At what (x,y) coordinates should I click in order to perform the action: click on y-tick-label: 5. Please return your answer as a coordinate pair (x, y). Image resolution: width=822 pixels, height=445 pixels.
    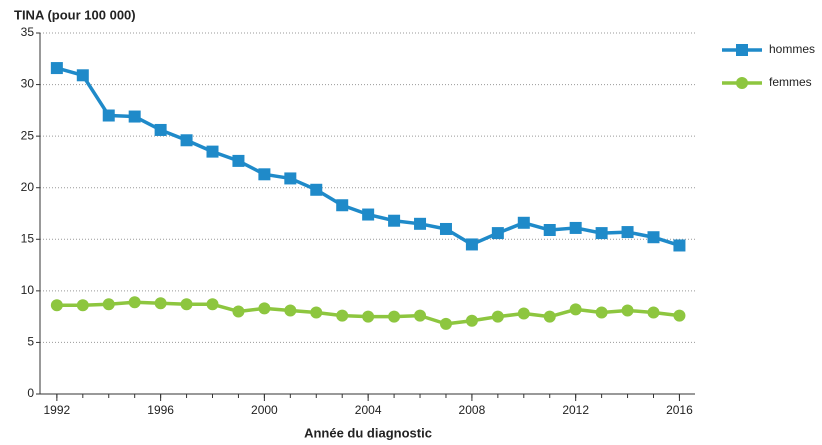
    Looking at the image, I should click on (30, 342).